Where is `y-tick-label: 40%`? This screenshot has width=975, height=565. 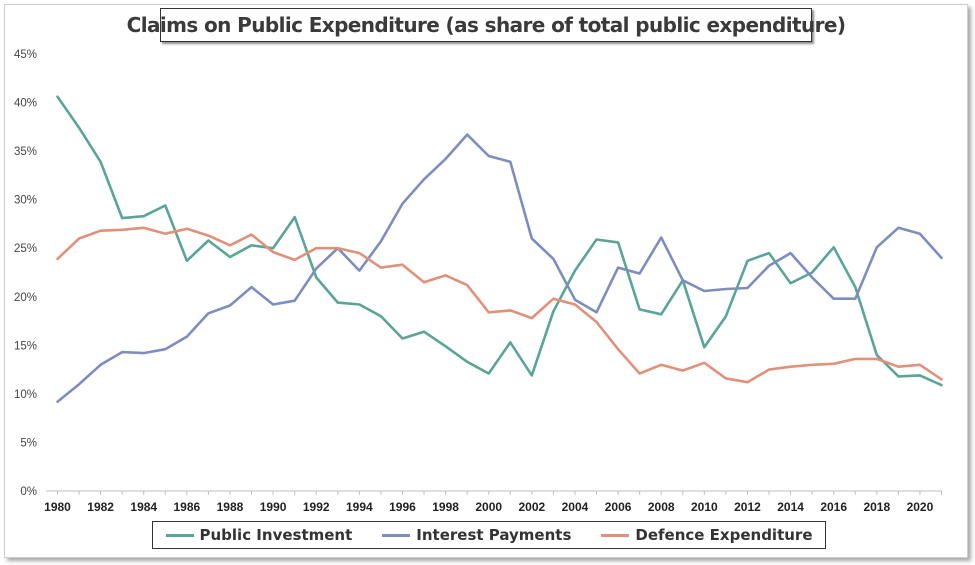
y-tick-label: 40% is located at coordinates (25, 104).